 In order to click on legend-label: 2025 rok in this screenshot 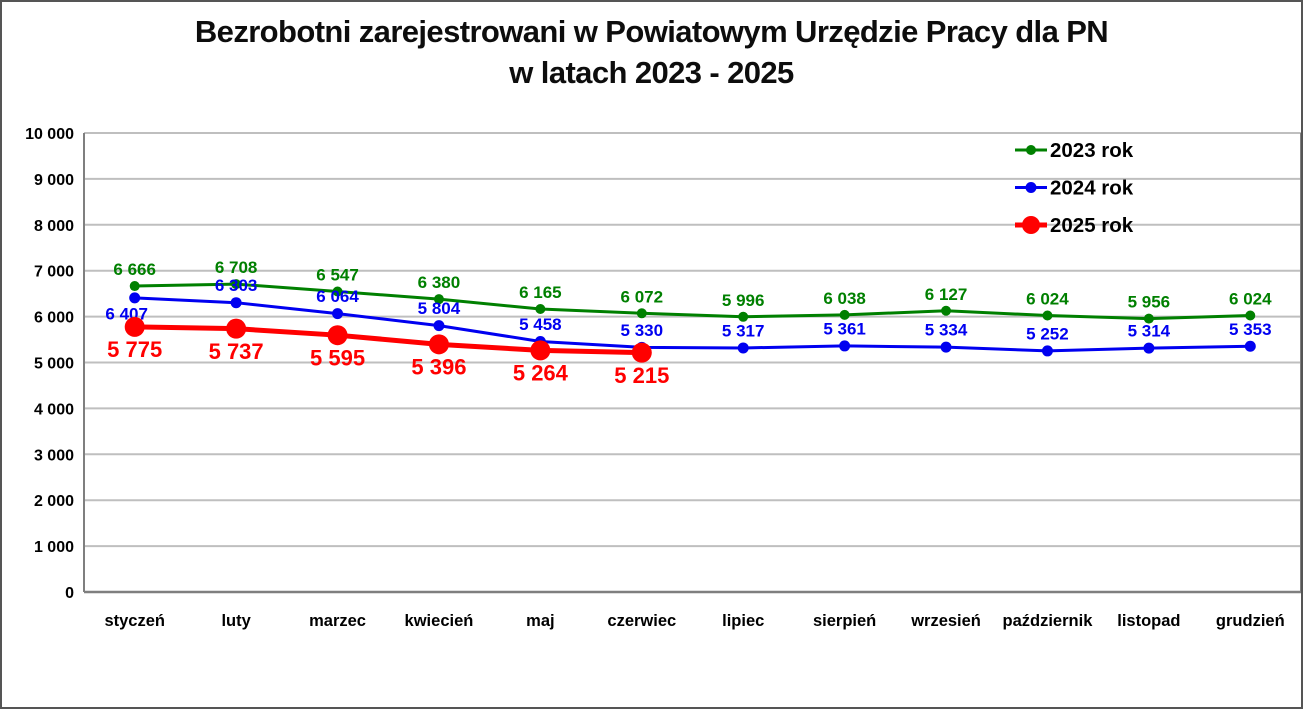, I will do `click(1092, 225)`.